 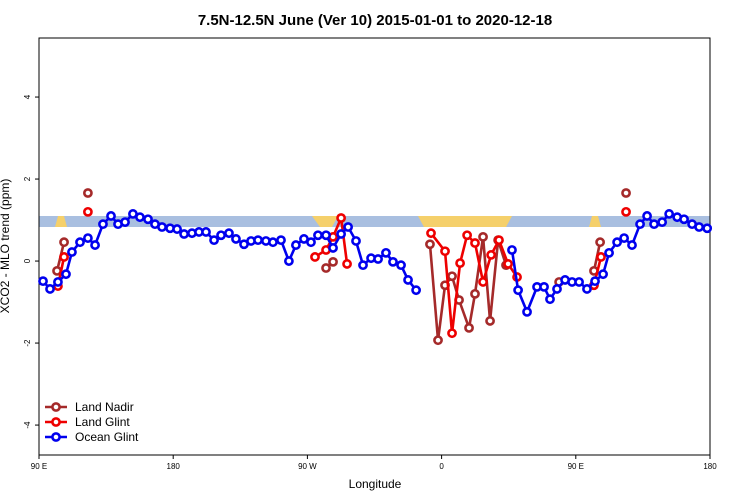 What do you see at coordinates (6, 246) in the screenshot?
I see `y-axis-label: XCO2 - MLO trend (ppm)` at bounding box center [6, 246].